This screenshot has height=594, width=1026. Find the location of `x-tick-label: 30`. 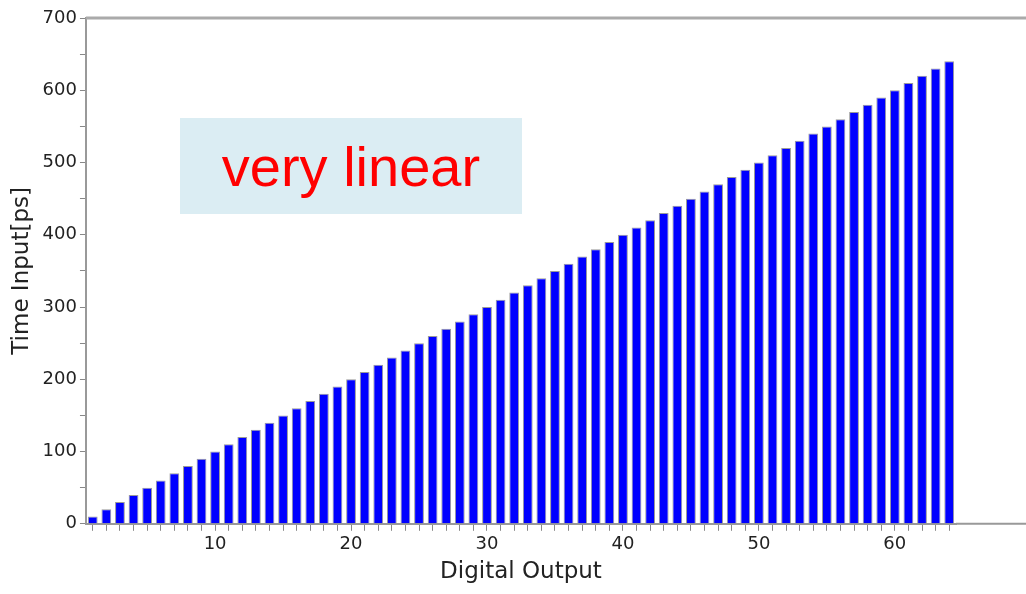

x-tick-label: 30 is located at coordinates (487, 543).